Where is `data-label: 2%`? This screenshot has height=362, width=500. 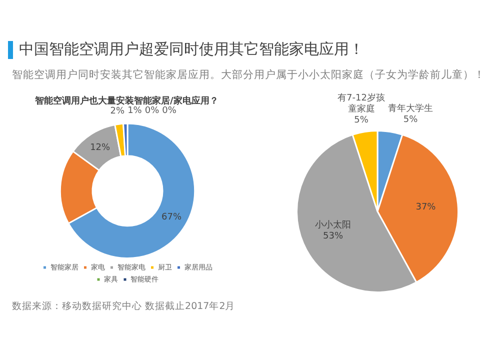 data-label: 2% is located at coordinates (118, 111).